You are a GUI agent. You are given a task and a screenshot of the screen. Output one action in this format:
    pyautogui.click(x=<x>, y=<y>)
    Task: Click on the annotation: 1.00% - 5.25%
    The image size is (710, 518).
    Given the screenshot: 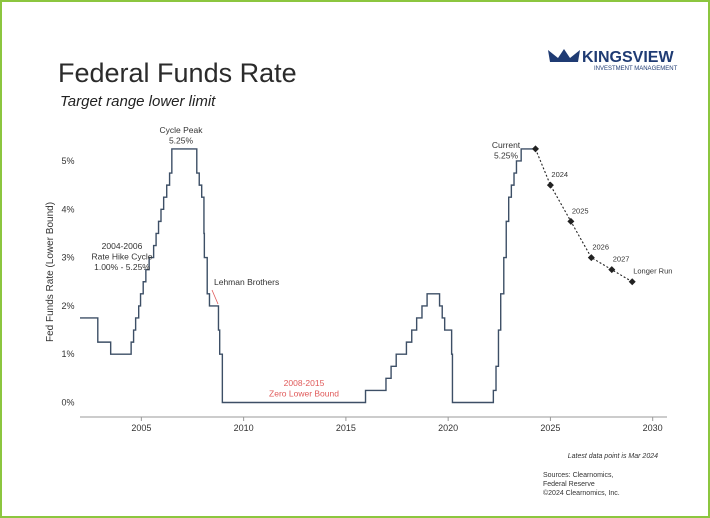 What is the action you would take?
    pyautogui.click(x=122, y=267)
    